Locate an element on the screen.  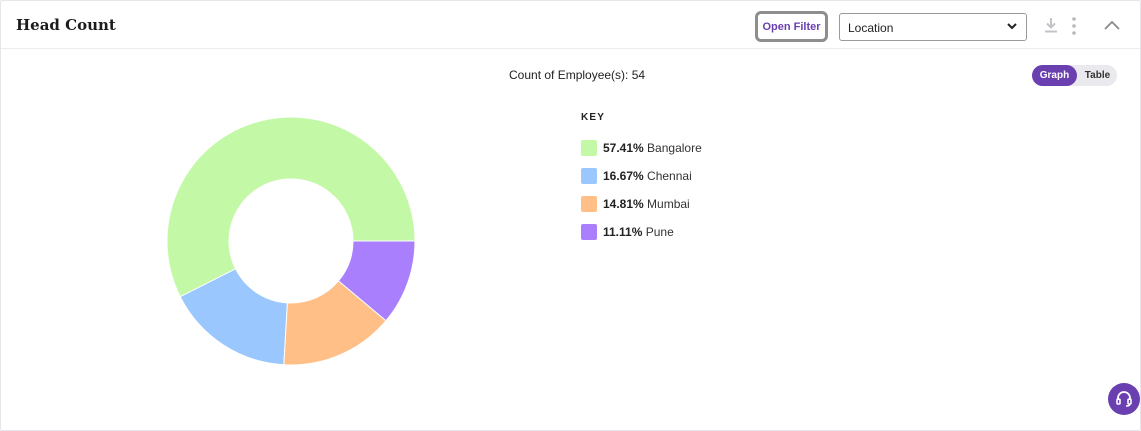
headset-icon is located at coordinates (1124, 399).